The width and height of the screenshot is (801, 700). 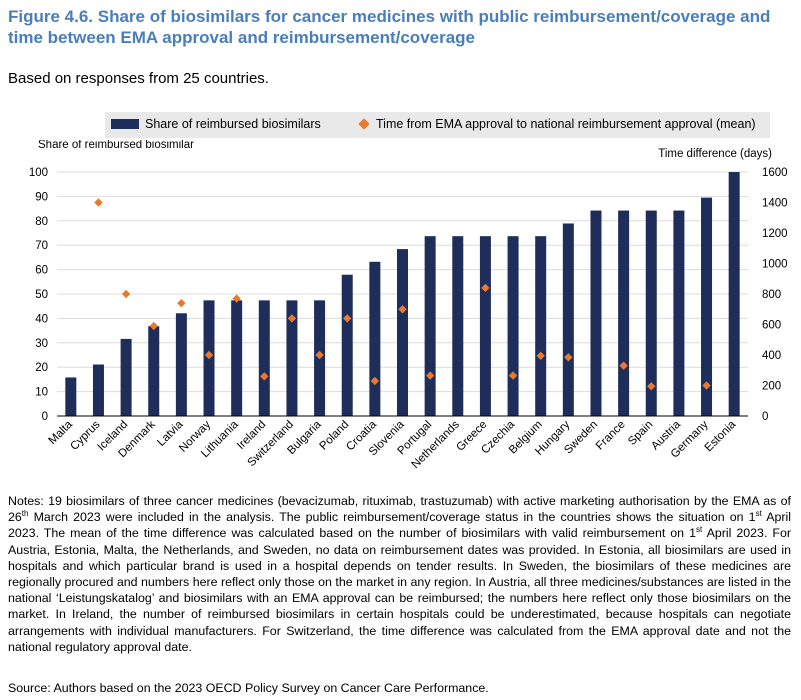 What do you see at coordinates (765, 417) in the screenshot?
I see `y2-tick-label: 0` at bounding box center [765, 417].